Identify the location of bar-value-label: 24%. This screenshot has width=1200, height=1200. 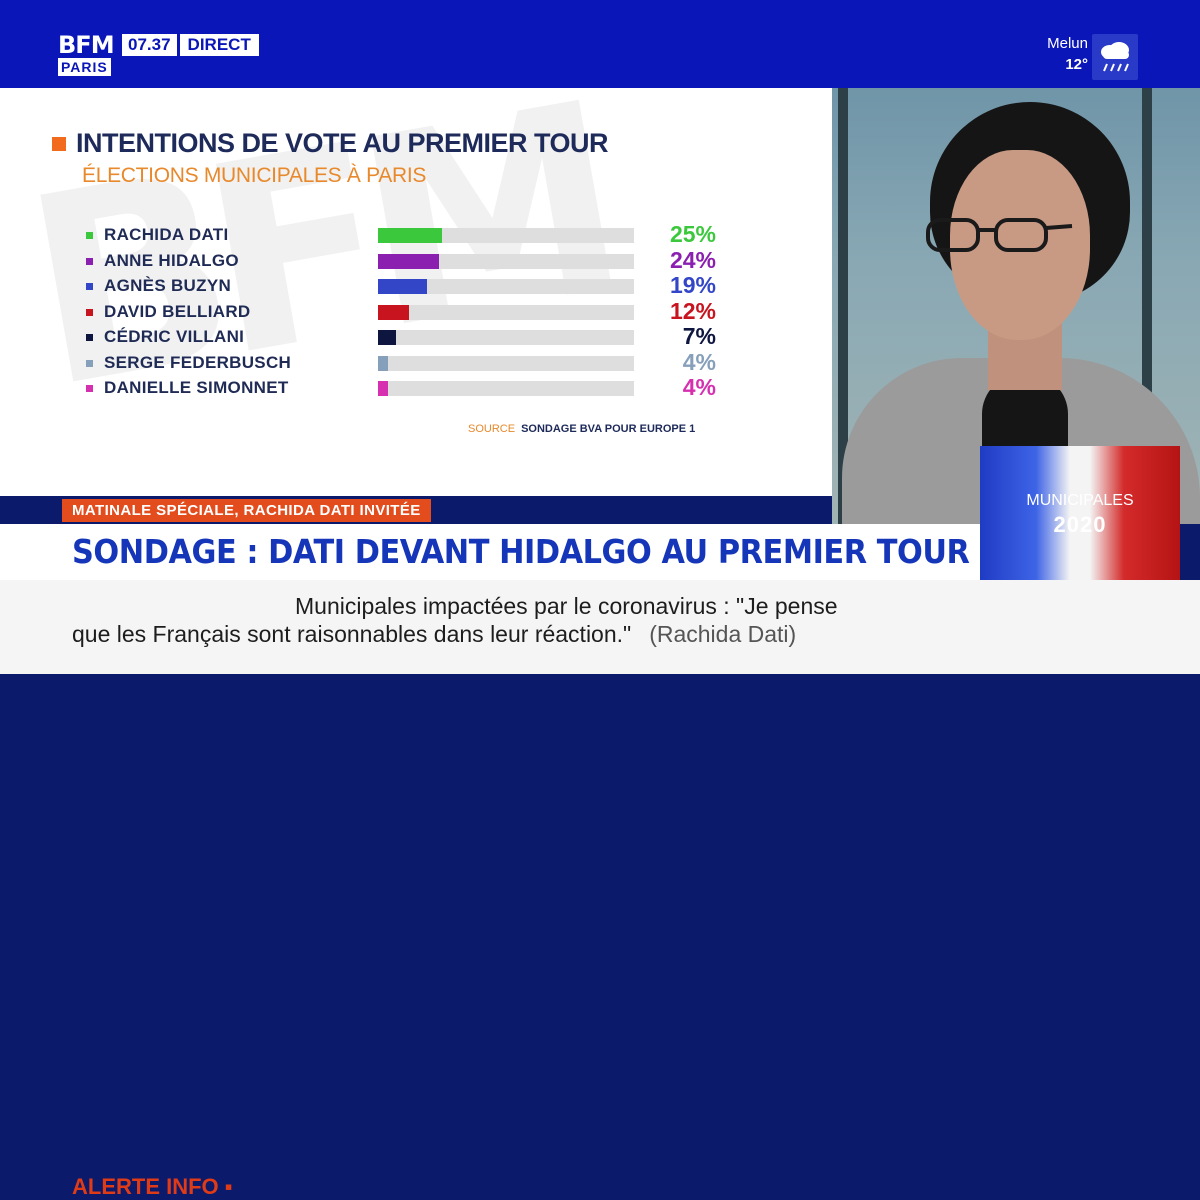
(692, 259).